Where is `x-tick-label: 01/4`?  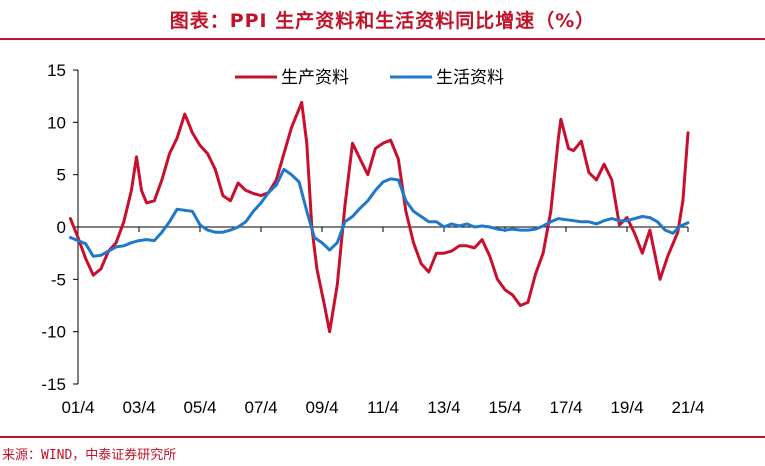 x-tick-label: 01/4 is located at coordinates (77, 407).